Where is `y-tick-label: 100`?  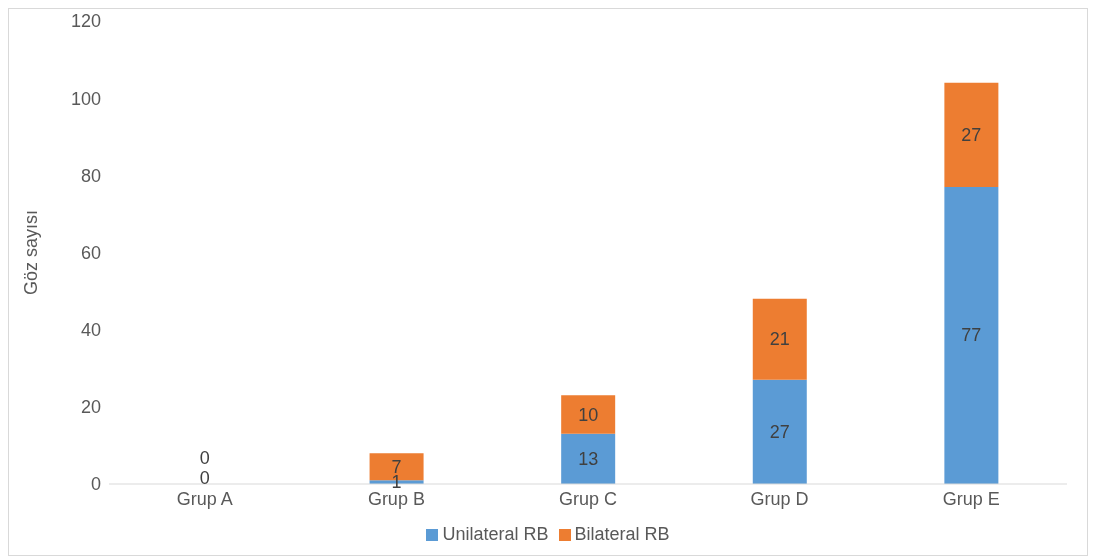 y-tick-label: 100 is located at coordinates (85, 98).